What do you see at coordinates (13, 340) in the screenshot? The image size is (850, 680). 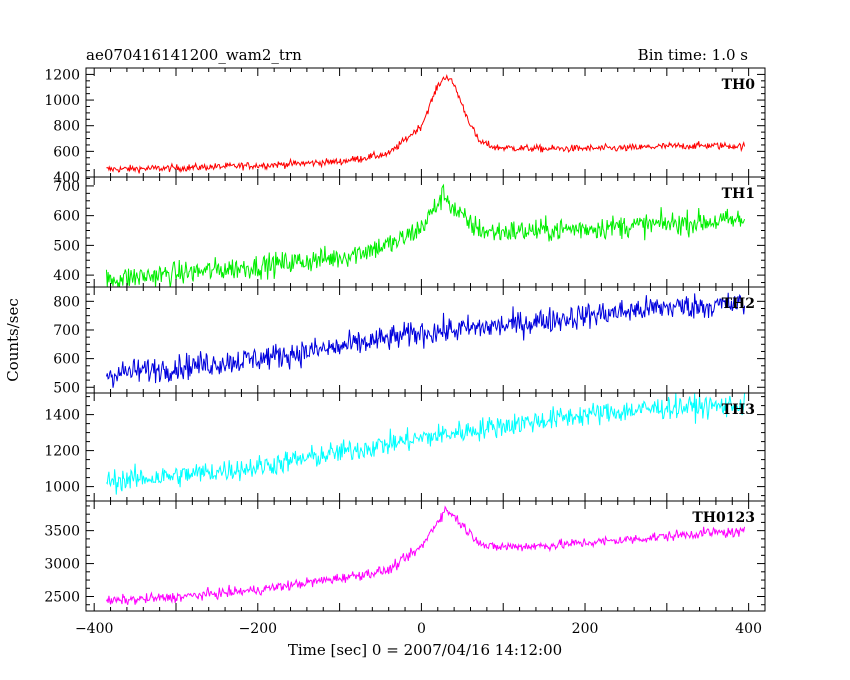 I see `y-axis-label: Counts/sec` at bounding box center [13, 340].